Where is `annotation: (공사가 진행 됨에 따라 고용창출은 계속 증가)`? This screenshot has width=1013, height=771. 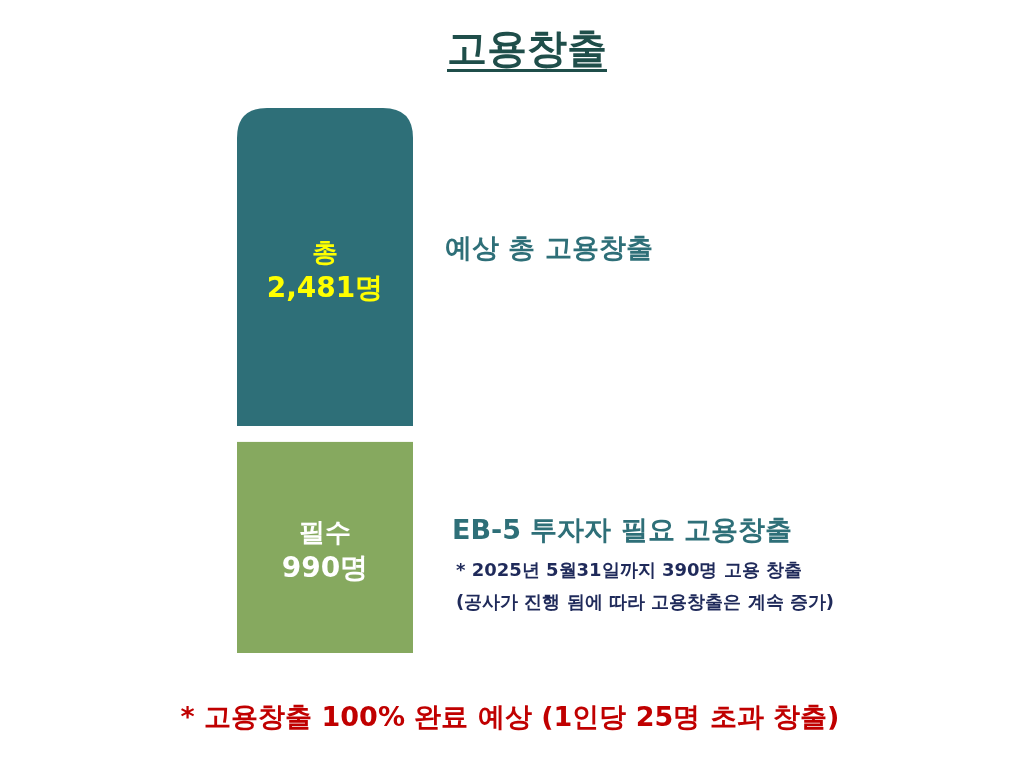
annotation: (공사가 진행 됨에 따라 고용창출은 계속 증가) is located at coordinates (645, 601).